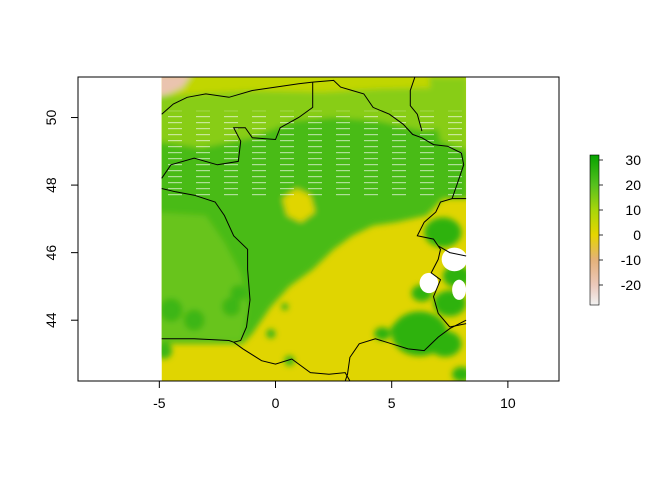 This screenshot has width=672, height=480. Describe the element at coordinates (51, 118) in the screenshot. I see `y-tick-label: 50` at that location.